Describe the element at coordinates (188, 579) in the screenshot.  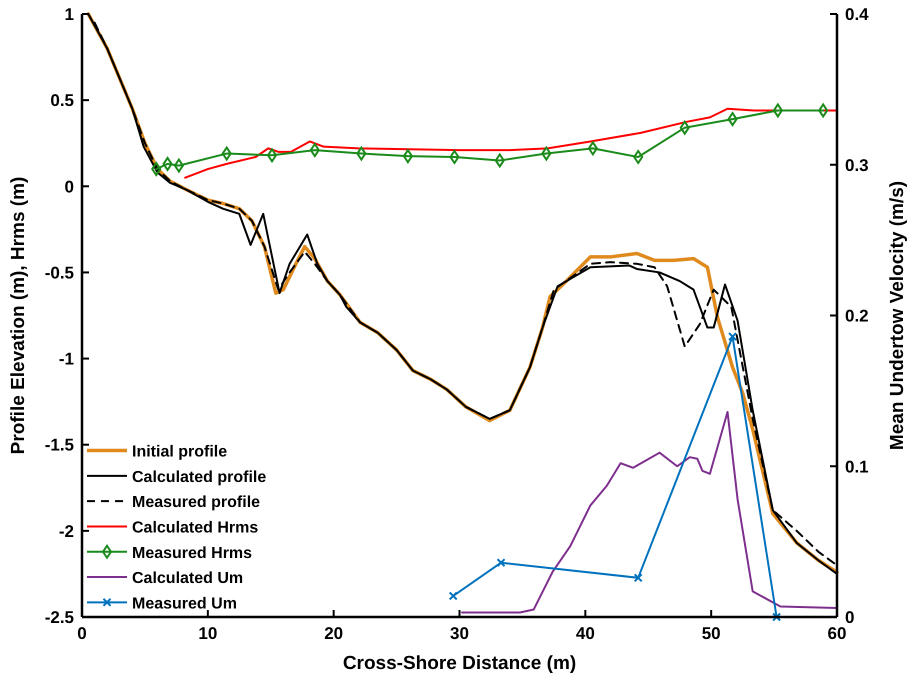
I see `legend-label: Calculated Um` at that location.